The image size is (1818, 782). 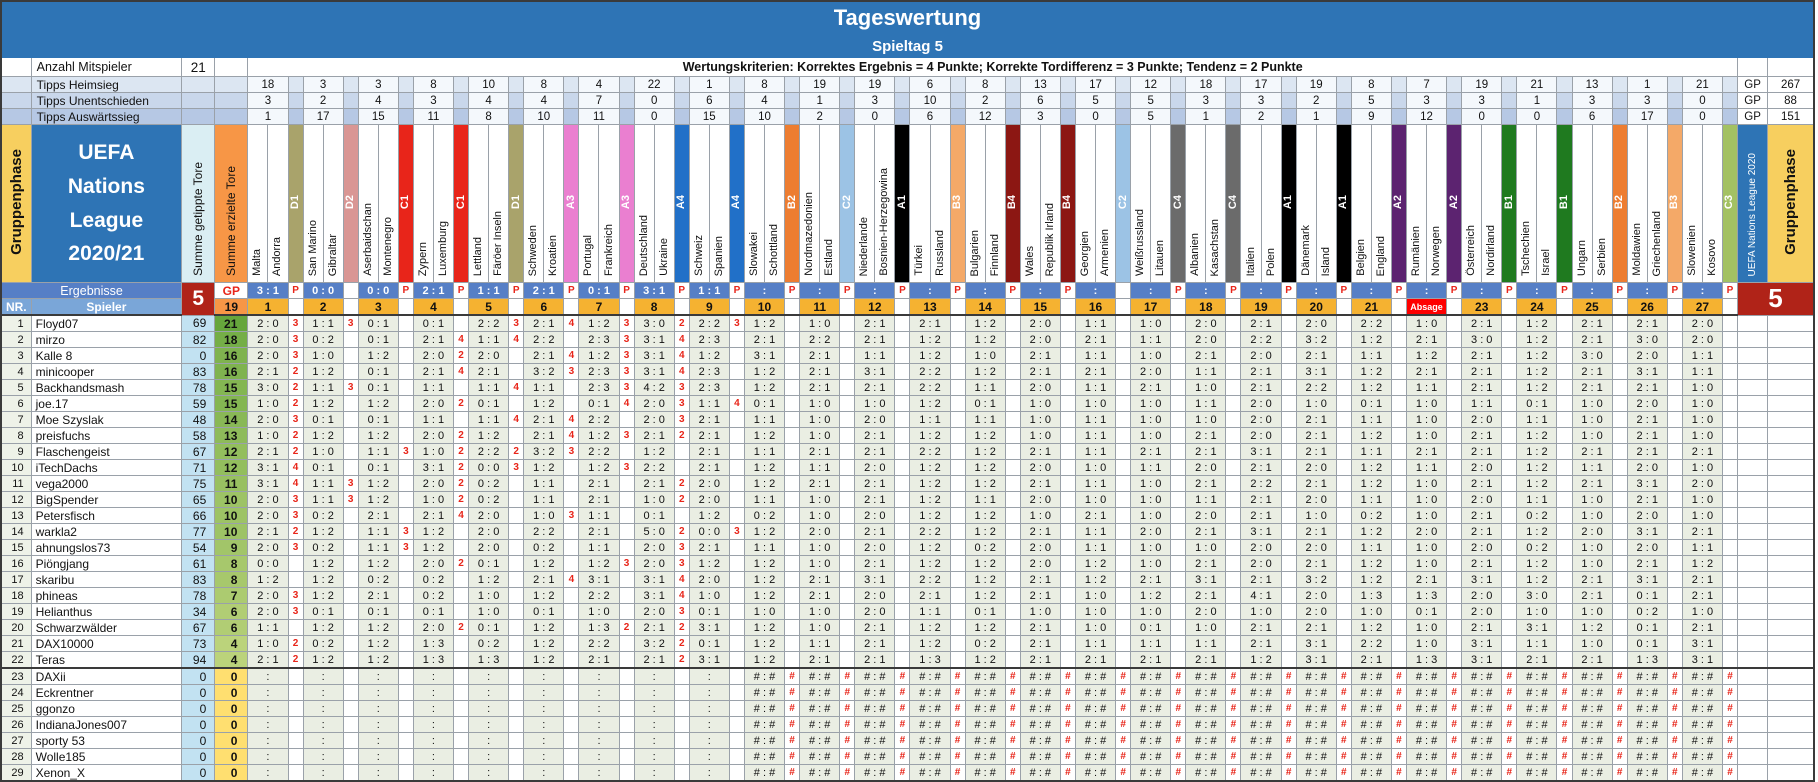 What do you see at coordinates (106, 254) in the screenshot?
I see `uefa-title-line: 2020/21` at bounding box center [106, 254].